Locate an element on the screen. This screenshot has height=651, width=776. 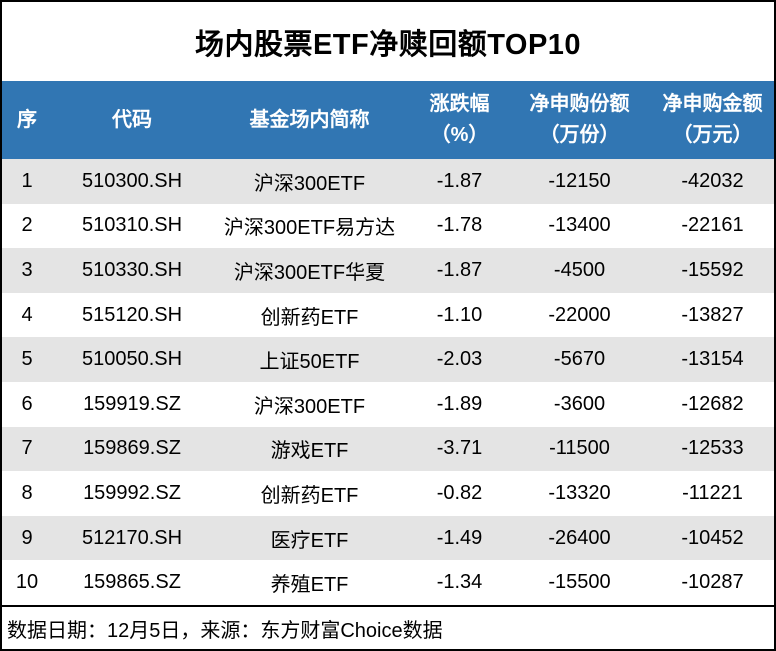
cell-index: 7 is located at coordinates (27, 448).